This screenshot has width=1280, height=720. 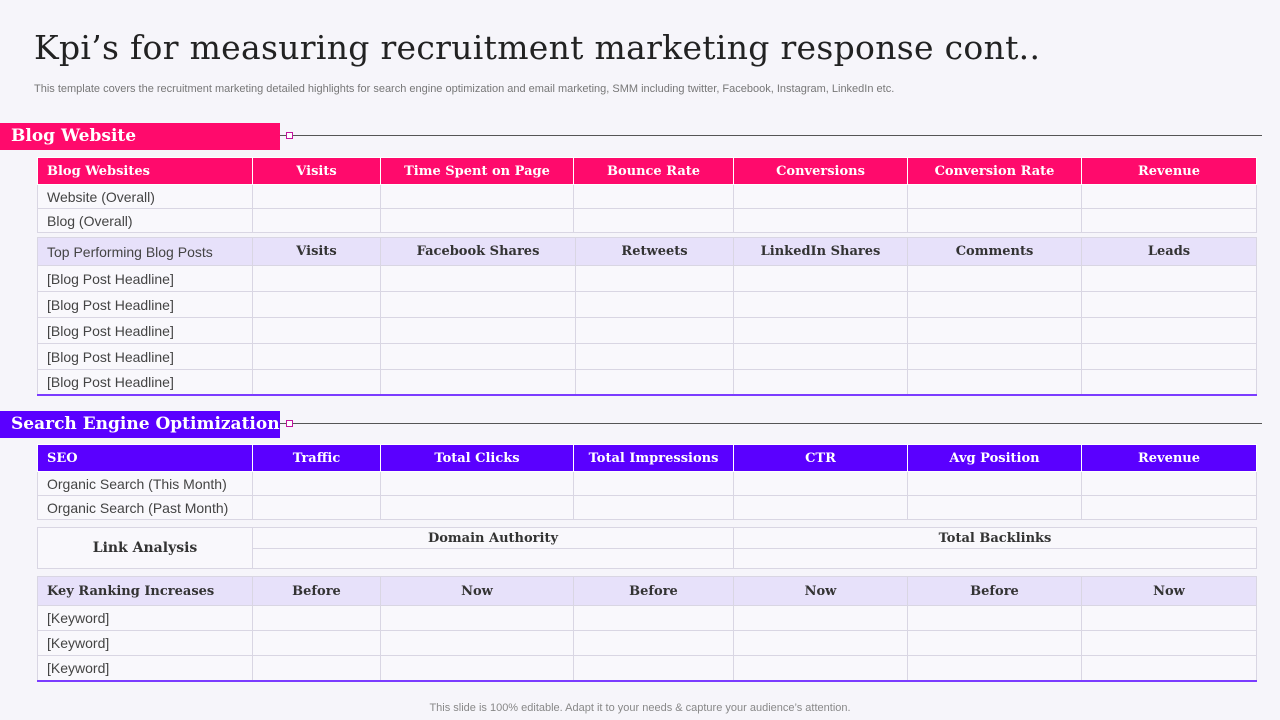 What do you see at coordinates (995, 538) in the screenshot?
I see `total-backlinks-header: Total Backlinks` at bounding box center [995, 538].